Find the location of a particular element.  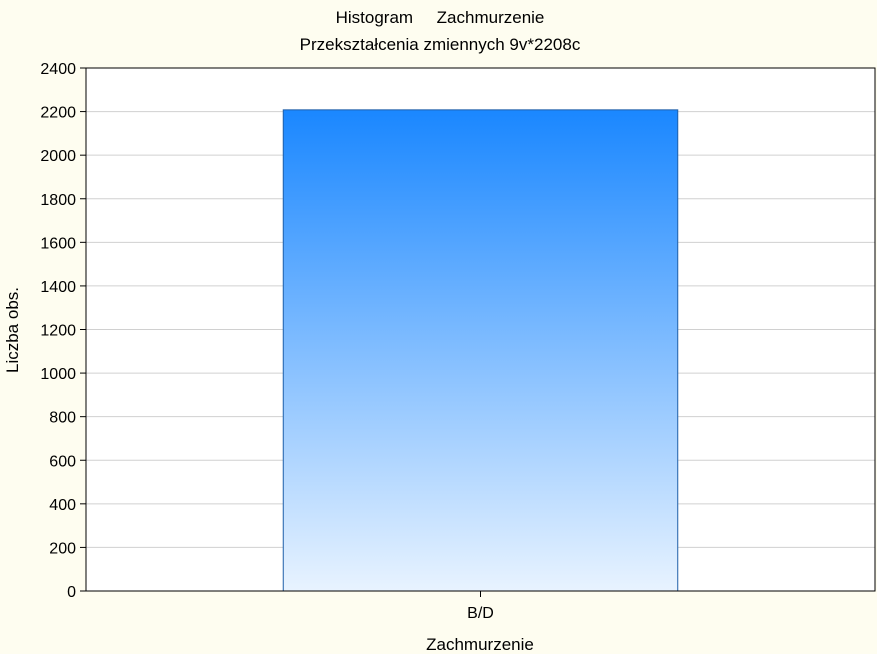

x-tick-label: B/D is located at coordinates (480, 613).